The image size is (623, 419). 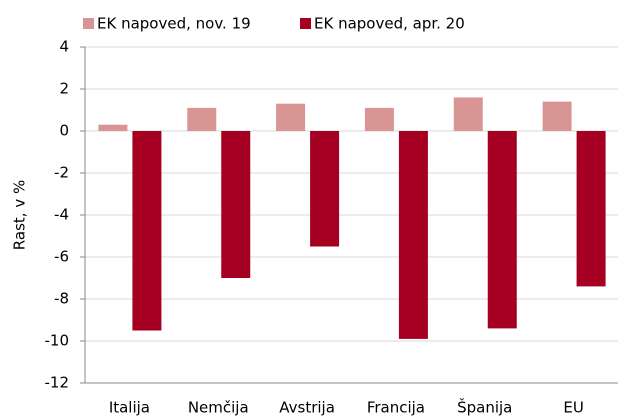 What do you see at coordinates (57, 383) in the screenshot?
I see `y-tick-label: -12` at bounding box center [57, 383].